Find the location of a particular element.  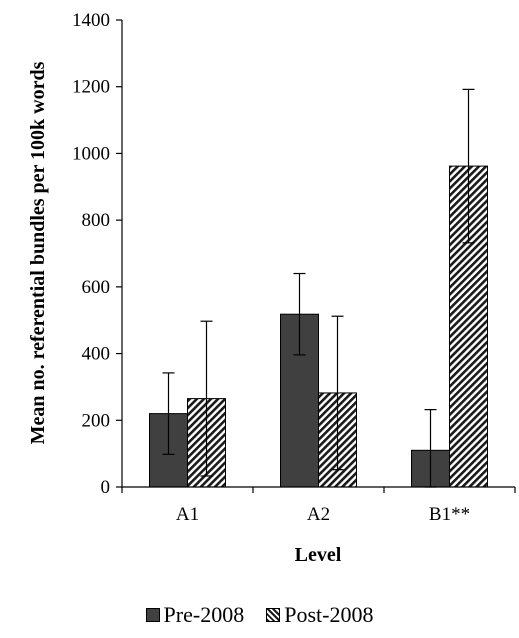

y-axis-ticks: 0 200 400 600 800 1000 1200 1400 is located at coordinates (97, 254).